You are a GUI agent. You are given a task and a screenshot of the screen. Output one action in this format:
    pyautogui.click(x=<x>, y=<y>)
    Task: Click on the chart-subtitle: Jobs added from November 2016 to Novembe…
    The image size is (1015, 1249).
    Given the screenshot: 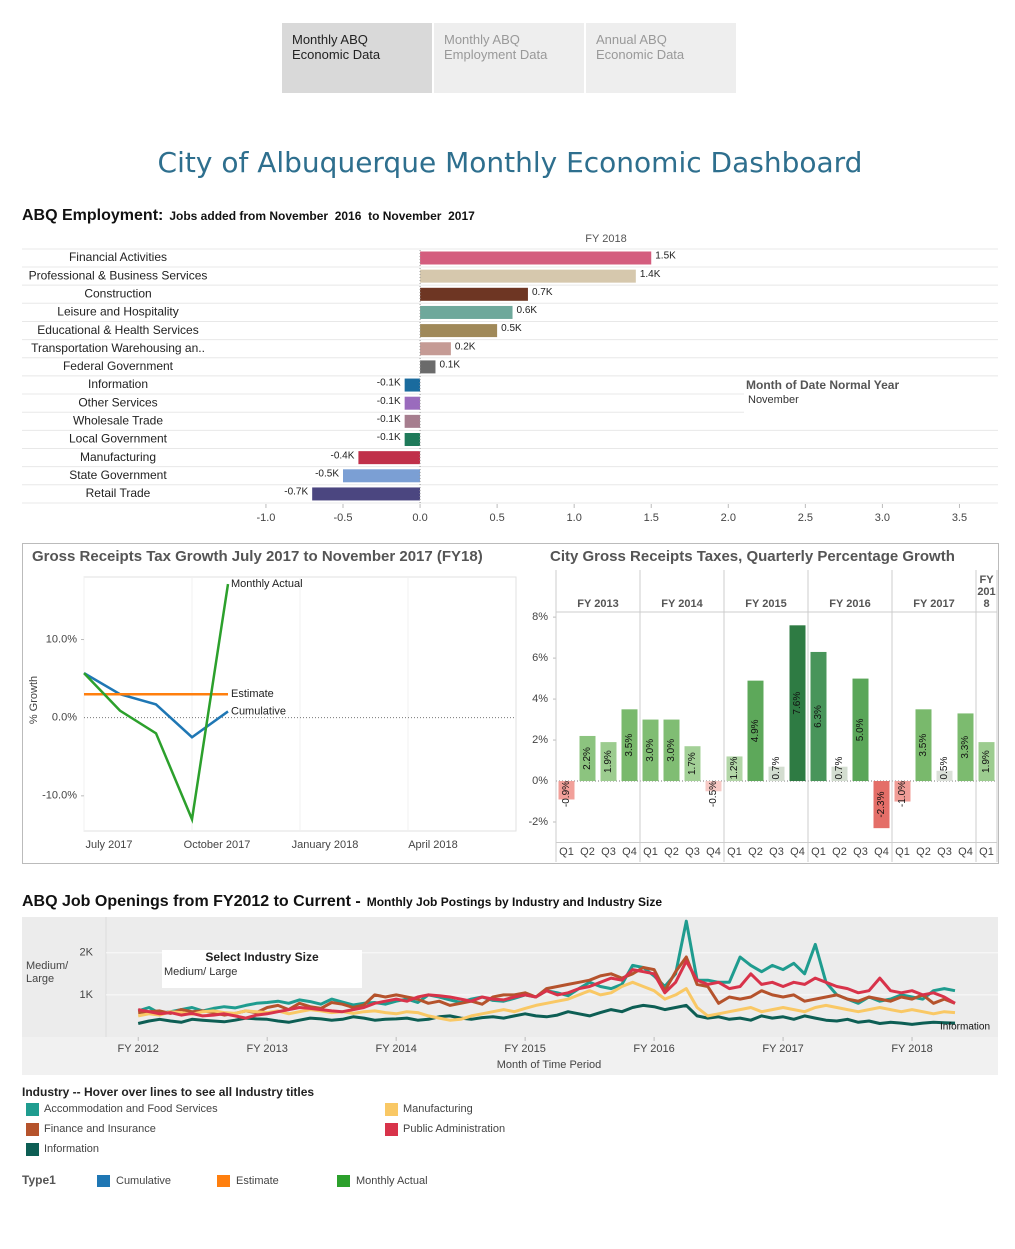 What is the action you would take?
    pyautogui.click(x=322, y=216)
    